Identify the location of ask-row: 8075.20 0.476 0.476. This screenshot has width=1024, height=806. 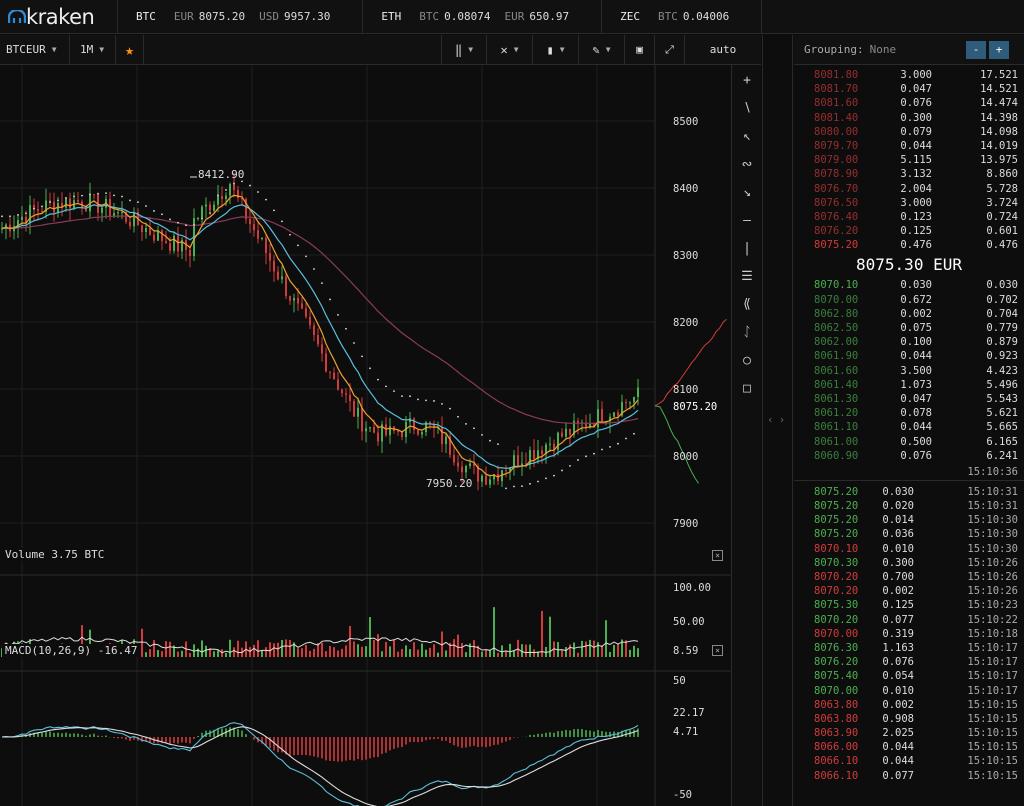
(909, 245).